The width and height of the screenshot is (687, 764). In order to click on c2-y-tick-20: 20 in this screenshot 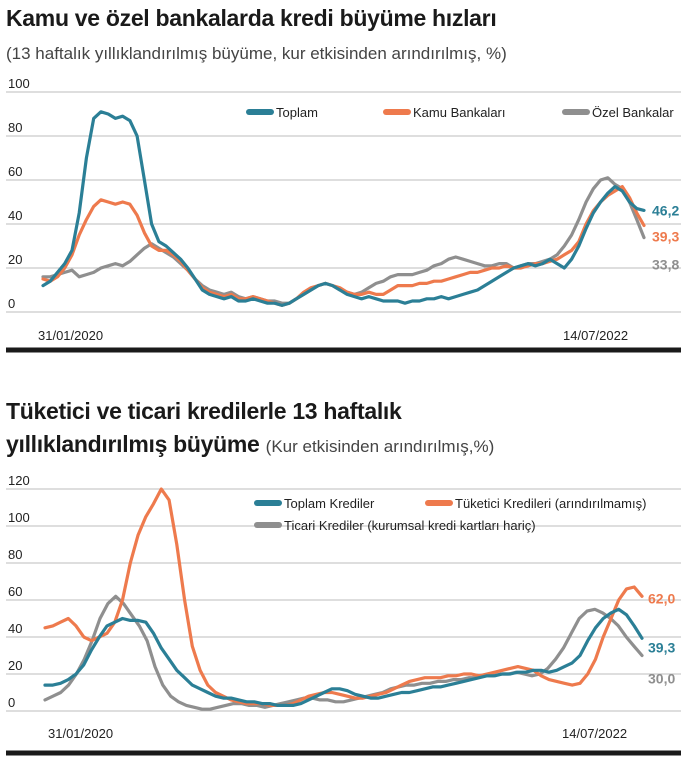, I will do `click(15, 665)`.